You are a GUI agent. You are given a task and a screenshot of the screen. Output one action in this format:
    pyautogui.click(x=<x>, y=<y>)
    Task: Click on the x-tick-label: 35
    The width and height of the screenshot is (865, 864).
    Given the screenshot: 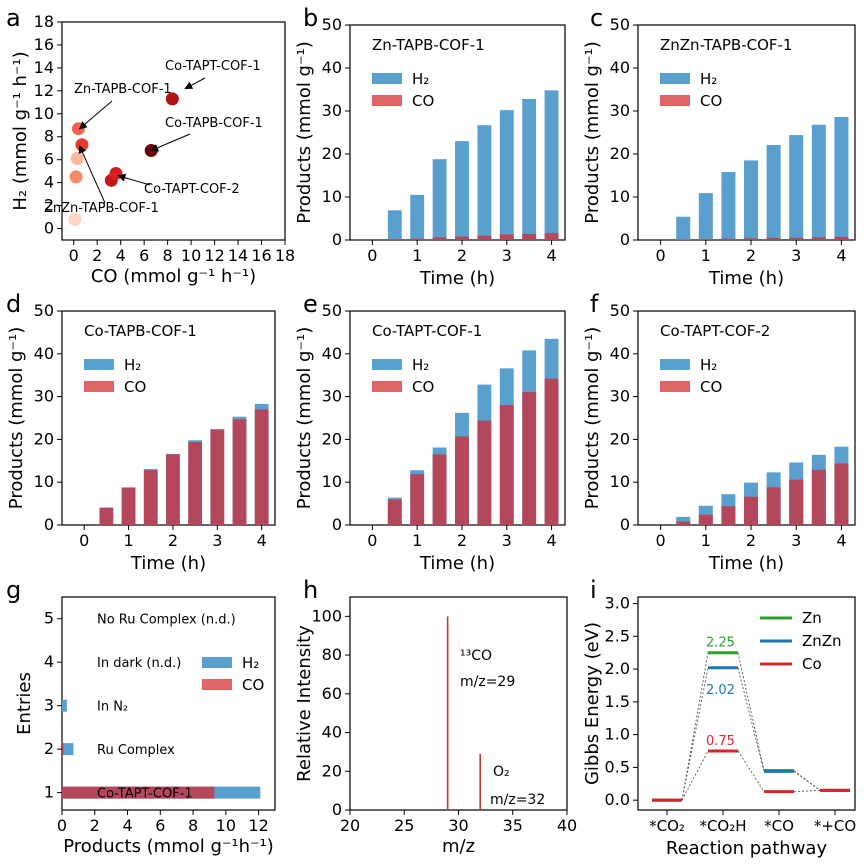 What is the action you would take?
    pyautogui.click(x=513, y=825)
    